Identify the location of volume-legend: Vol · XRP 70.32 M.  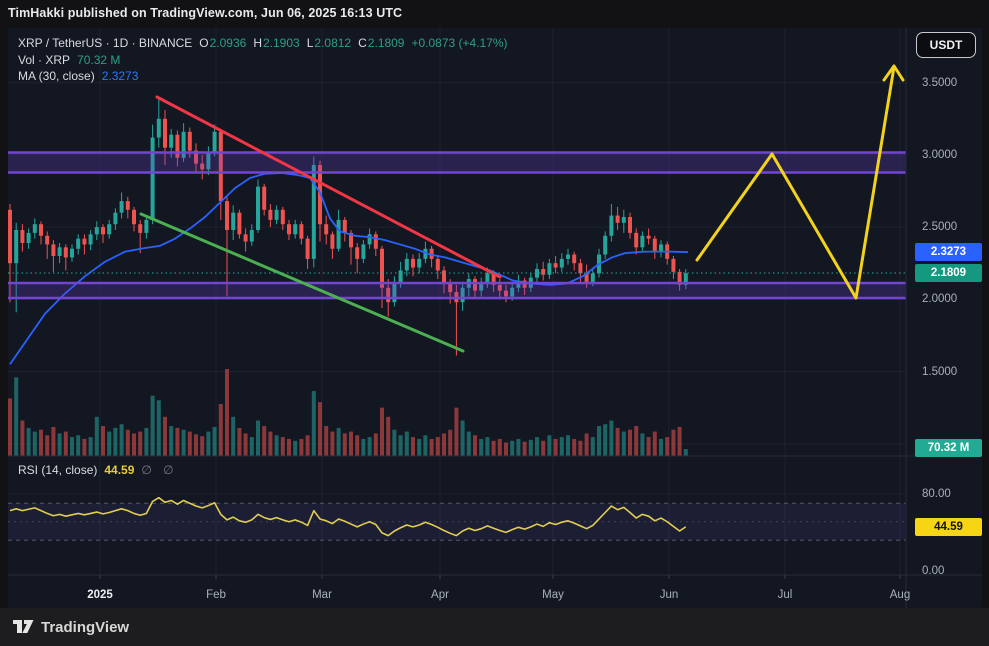
(69, 60).